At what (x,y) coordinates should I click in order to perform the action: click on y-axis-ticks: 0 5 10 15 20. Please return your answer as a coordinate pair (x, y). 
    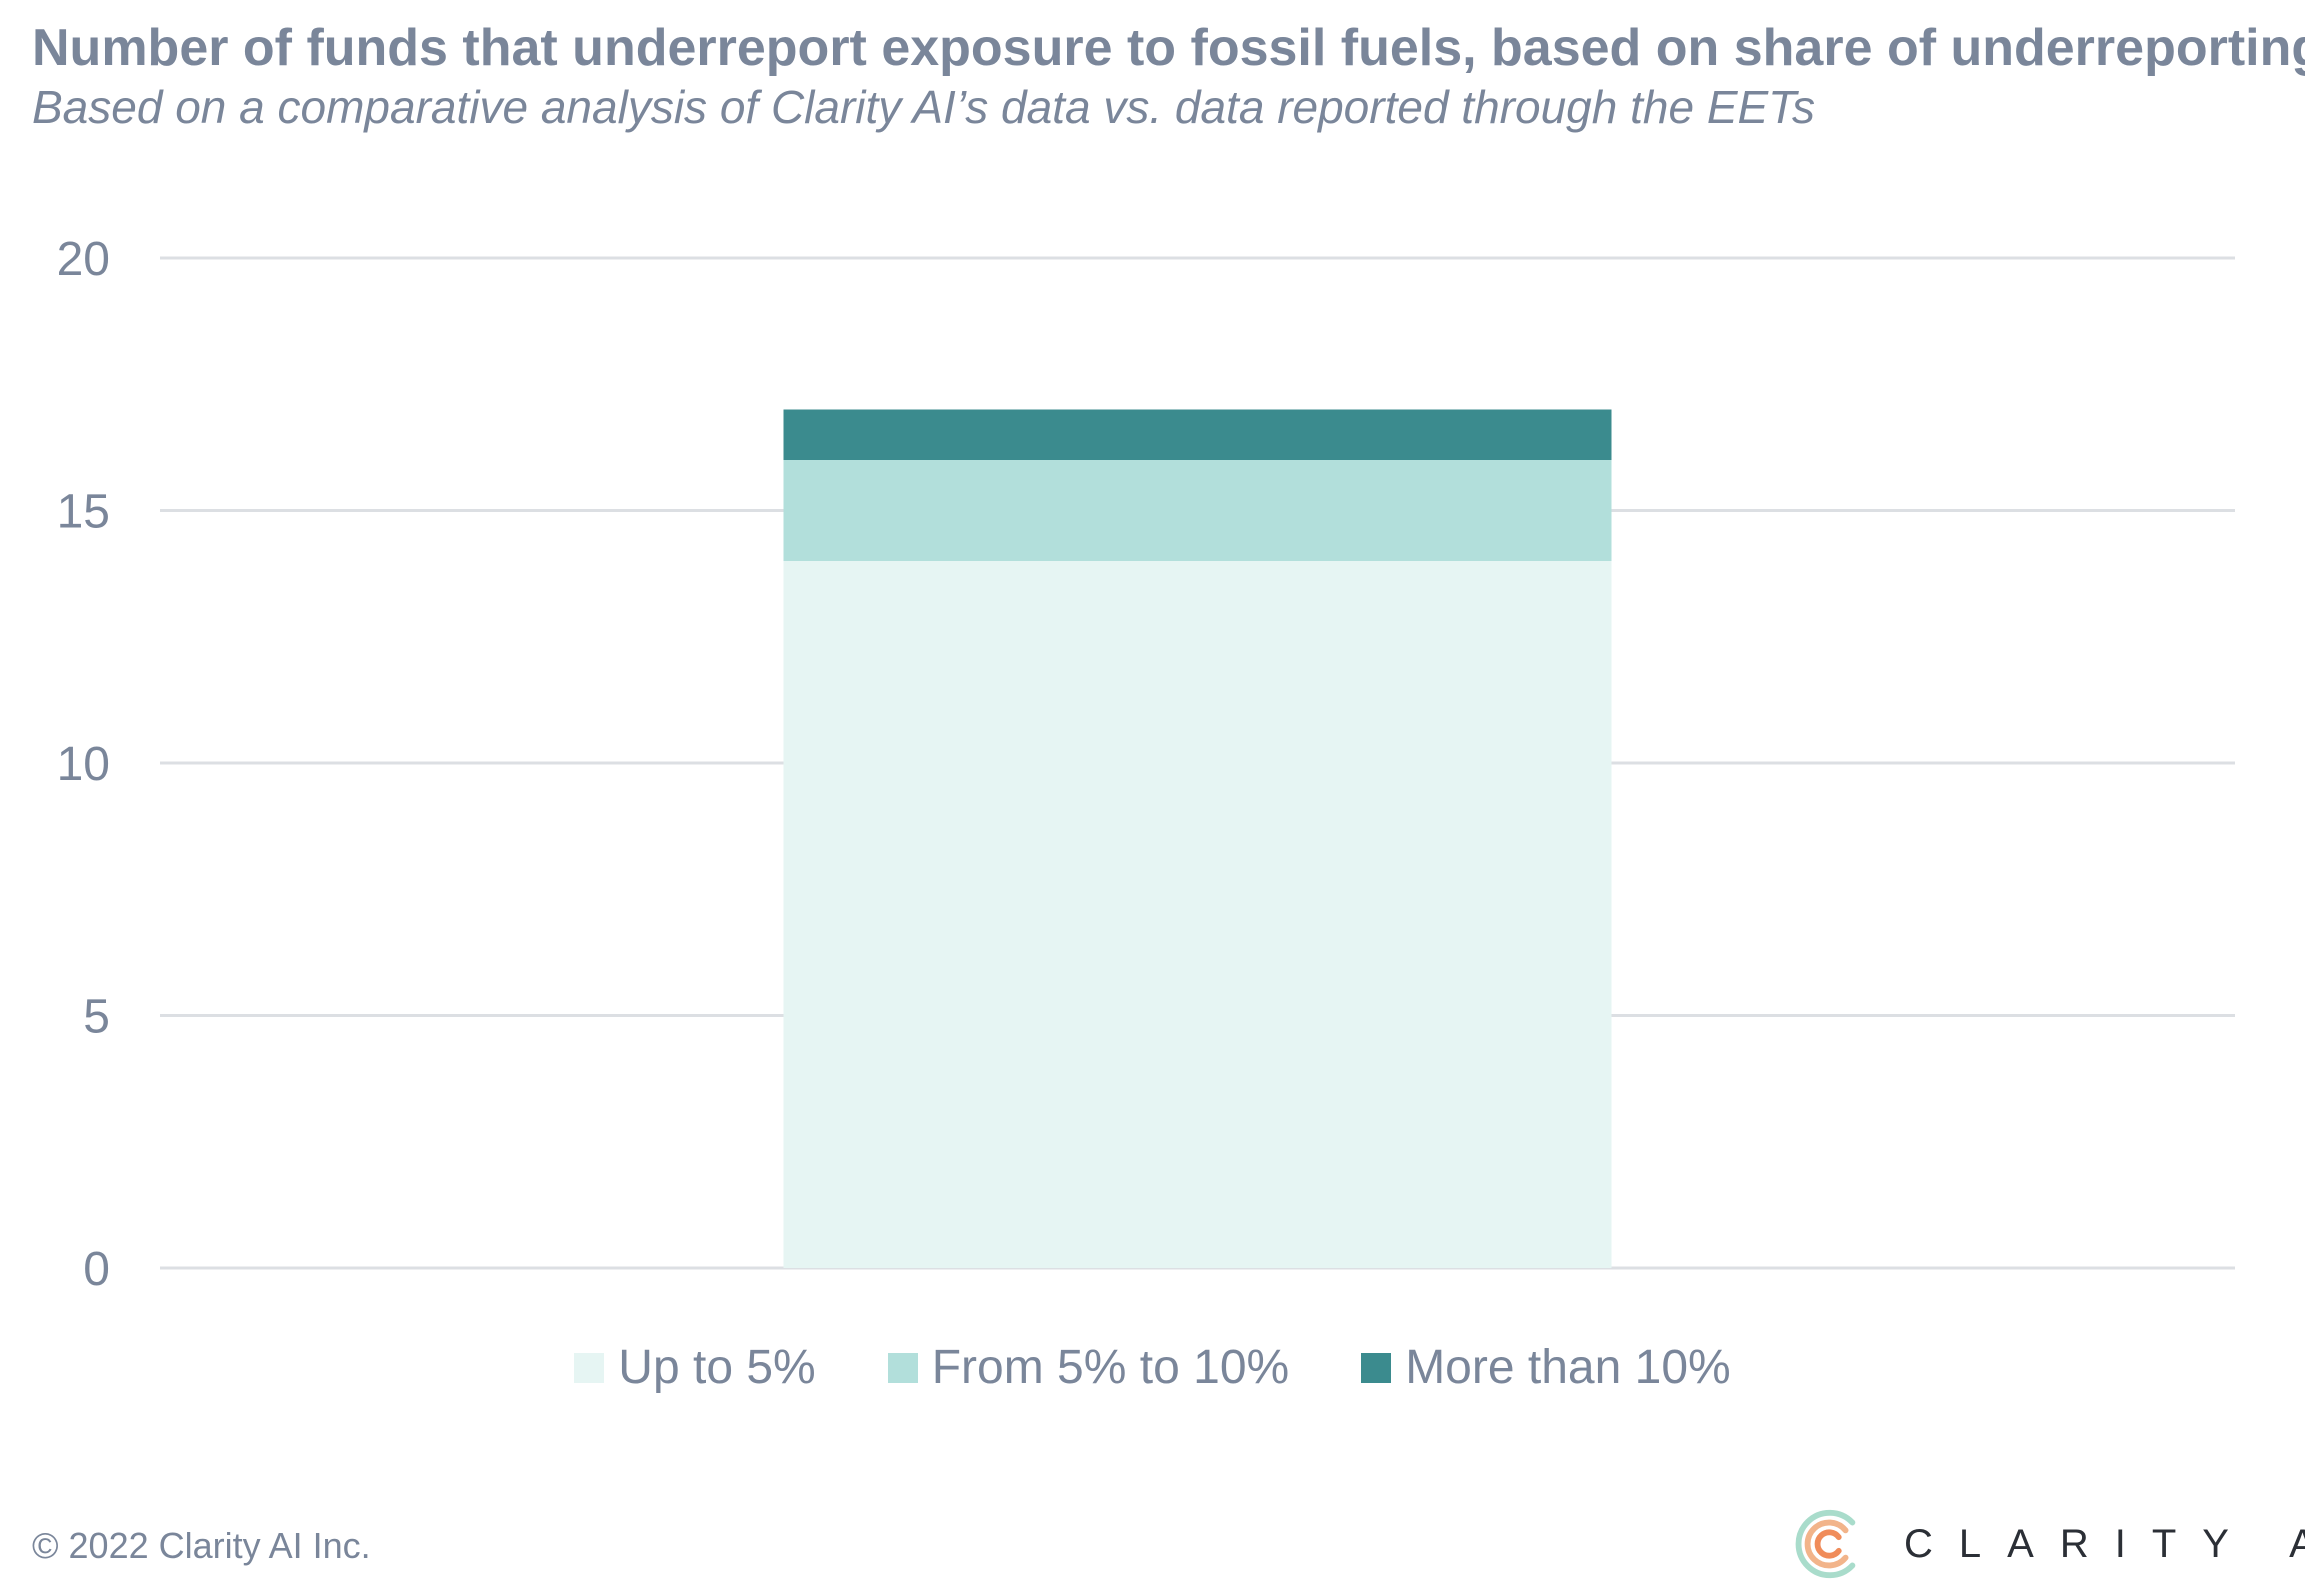
    Looking at the image, I should click on (83, 764).